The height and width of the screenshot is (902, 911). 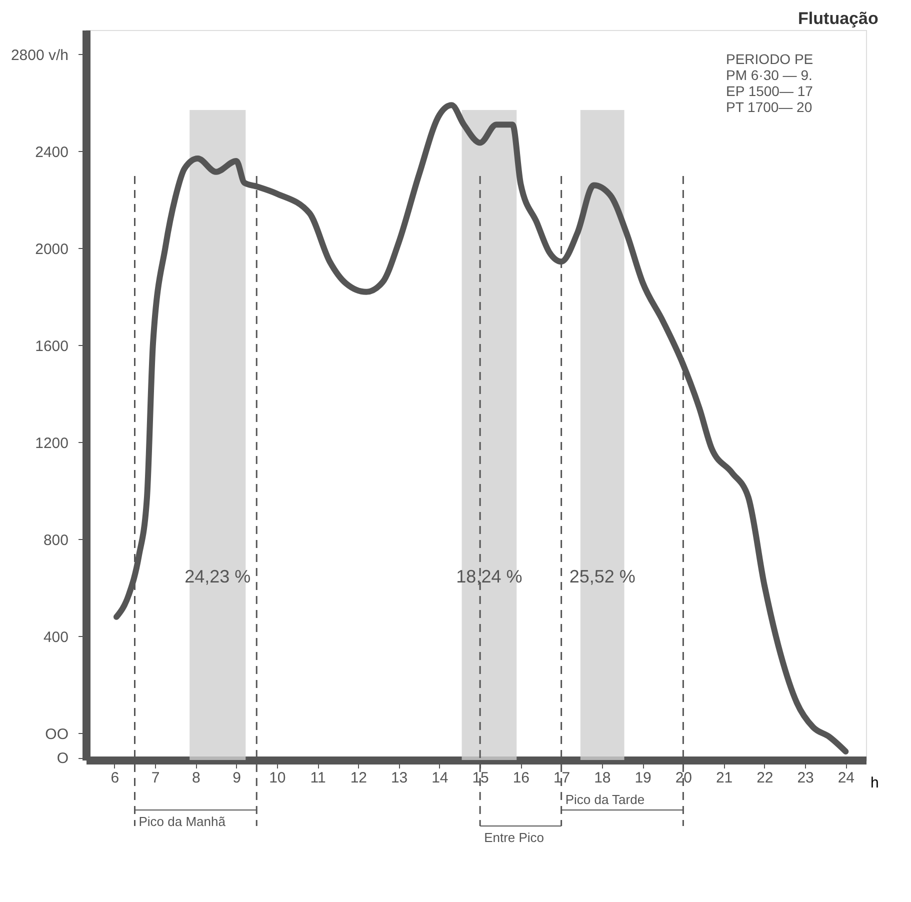 I want to click on x-tick-label: 17, so click(x=561, y=778).